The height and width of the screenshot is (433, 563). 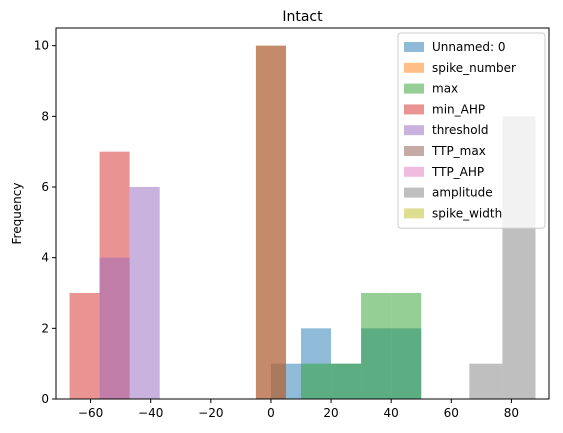 I want to click on legend-label: spike_number, so click(x=474, y=68).